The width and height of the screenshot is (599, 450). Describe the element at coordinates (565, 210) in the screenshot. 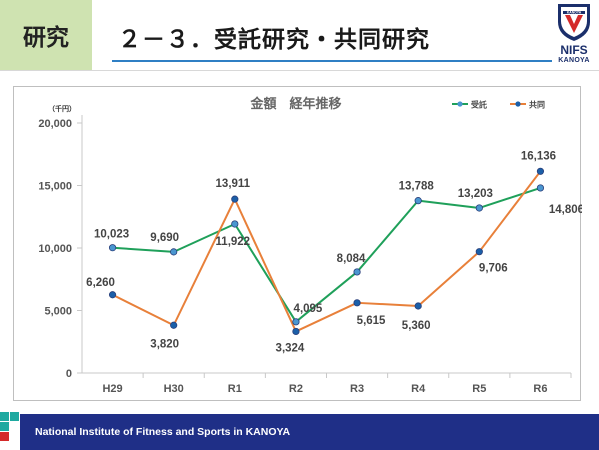

I see `data-label-commissioned: 14,806` at that location.